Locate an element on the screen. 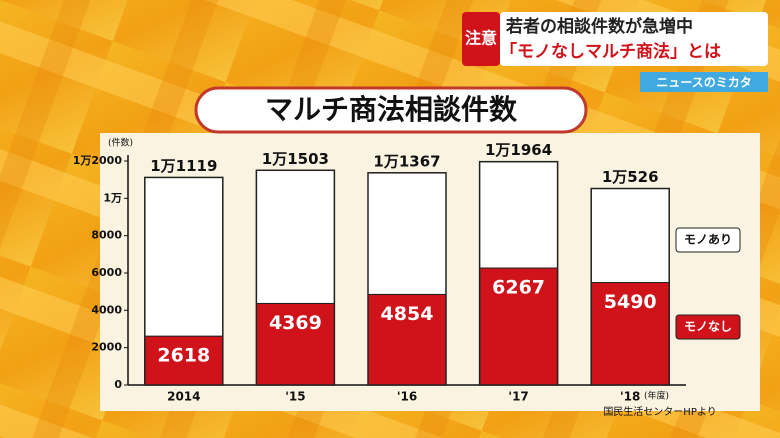  y-tick-label: 1万 is located at coordinates (112, 197).